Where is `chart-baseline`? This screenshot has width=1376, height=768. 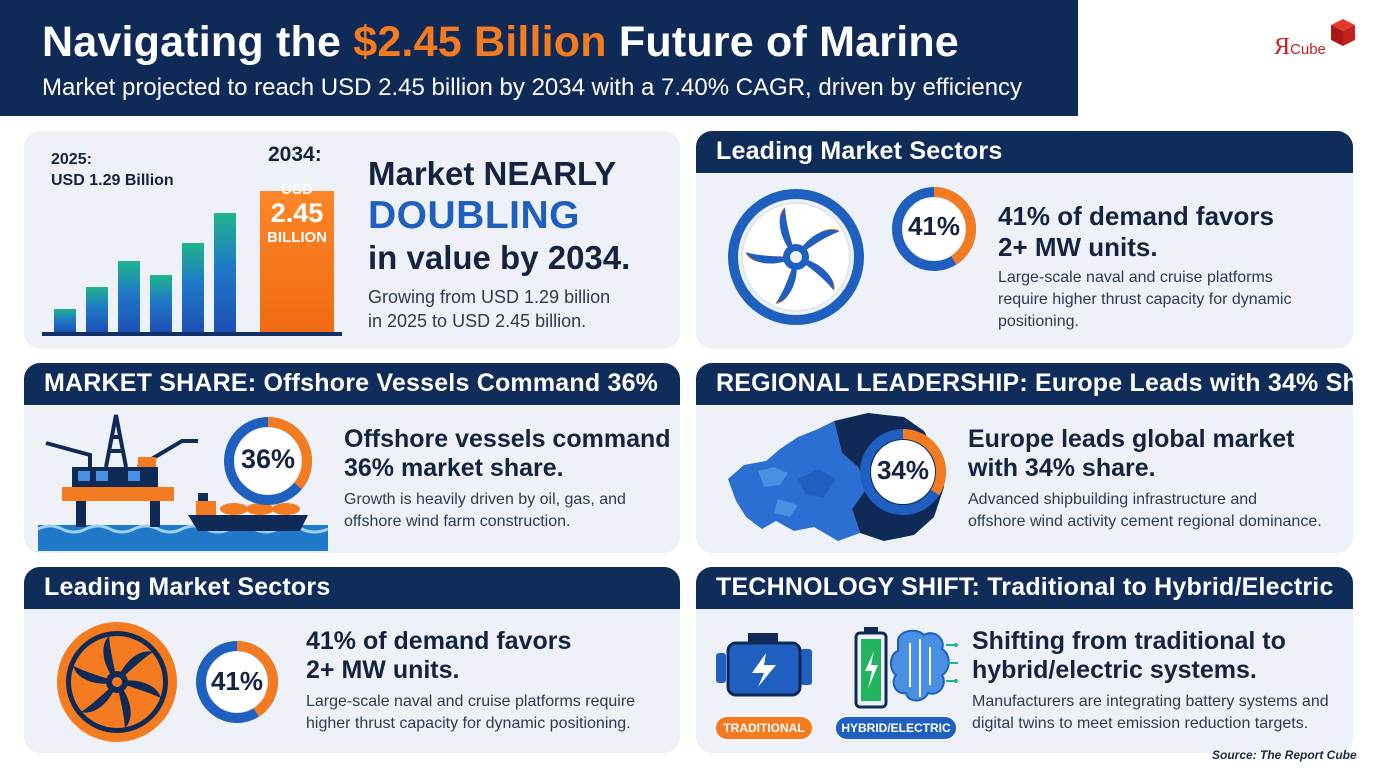
chart-baseline is located at coordinates (192, 334).